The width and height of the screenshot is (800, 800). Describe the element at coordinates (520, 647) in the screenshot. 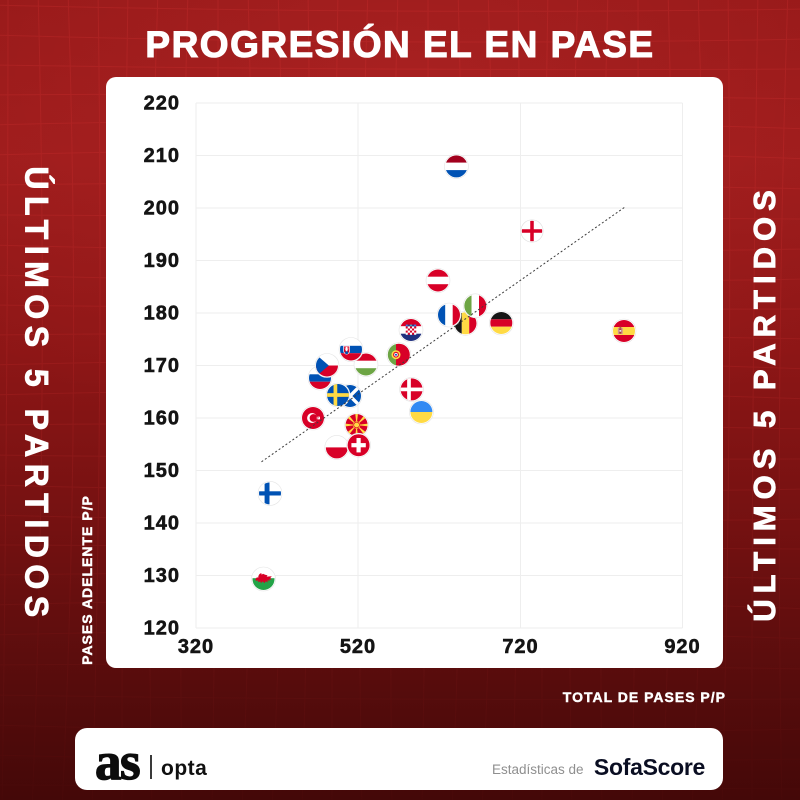

I see `svg-text: 720` at that location.